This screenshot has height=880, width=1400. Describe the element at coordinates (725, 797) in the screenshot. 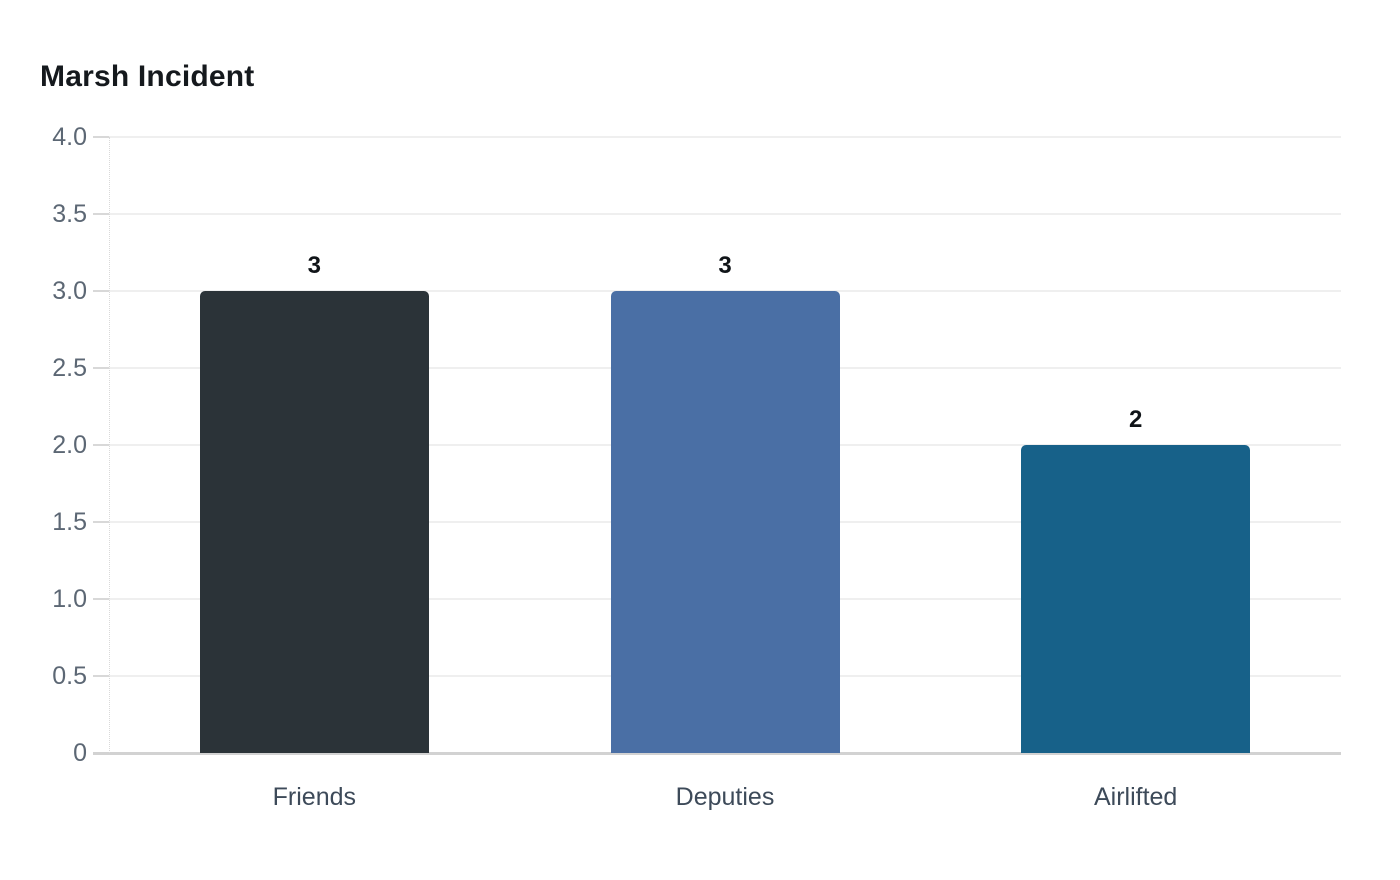

I see `x-axis-label-deputies: Deputies` at that location.